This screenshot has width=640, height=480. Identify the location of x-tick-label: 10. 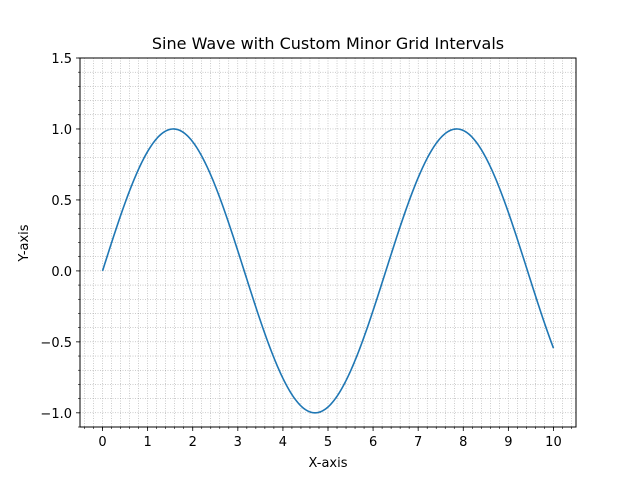
(553, 442).